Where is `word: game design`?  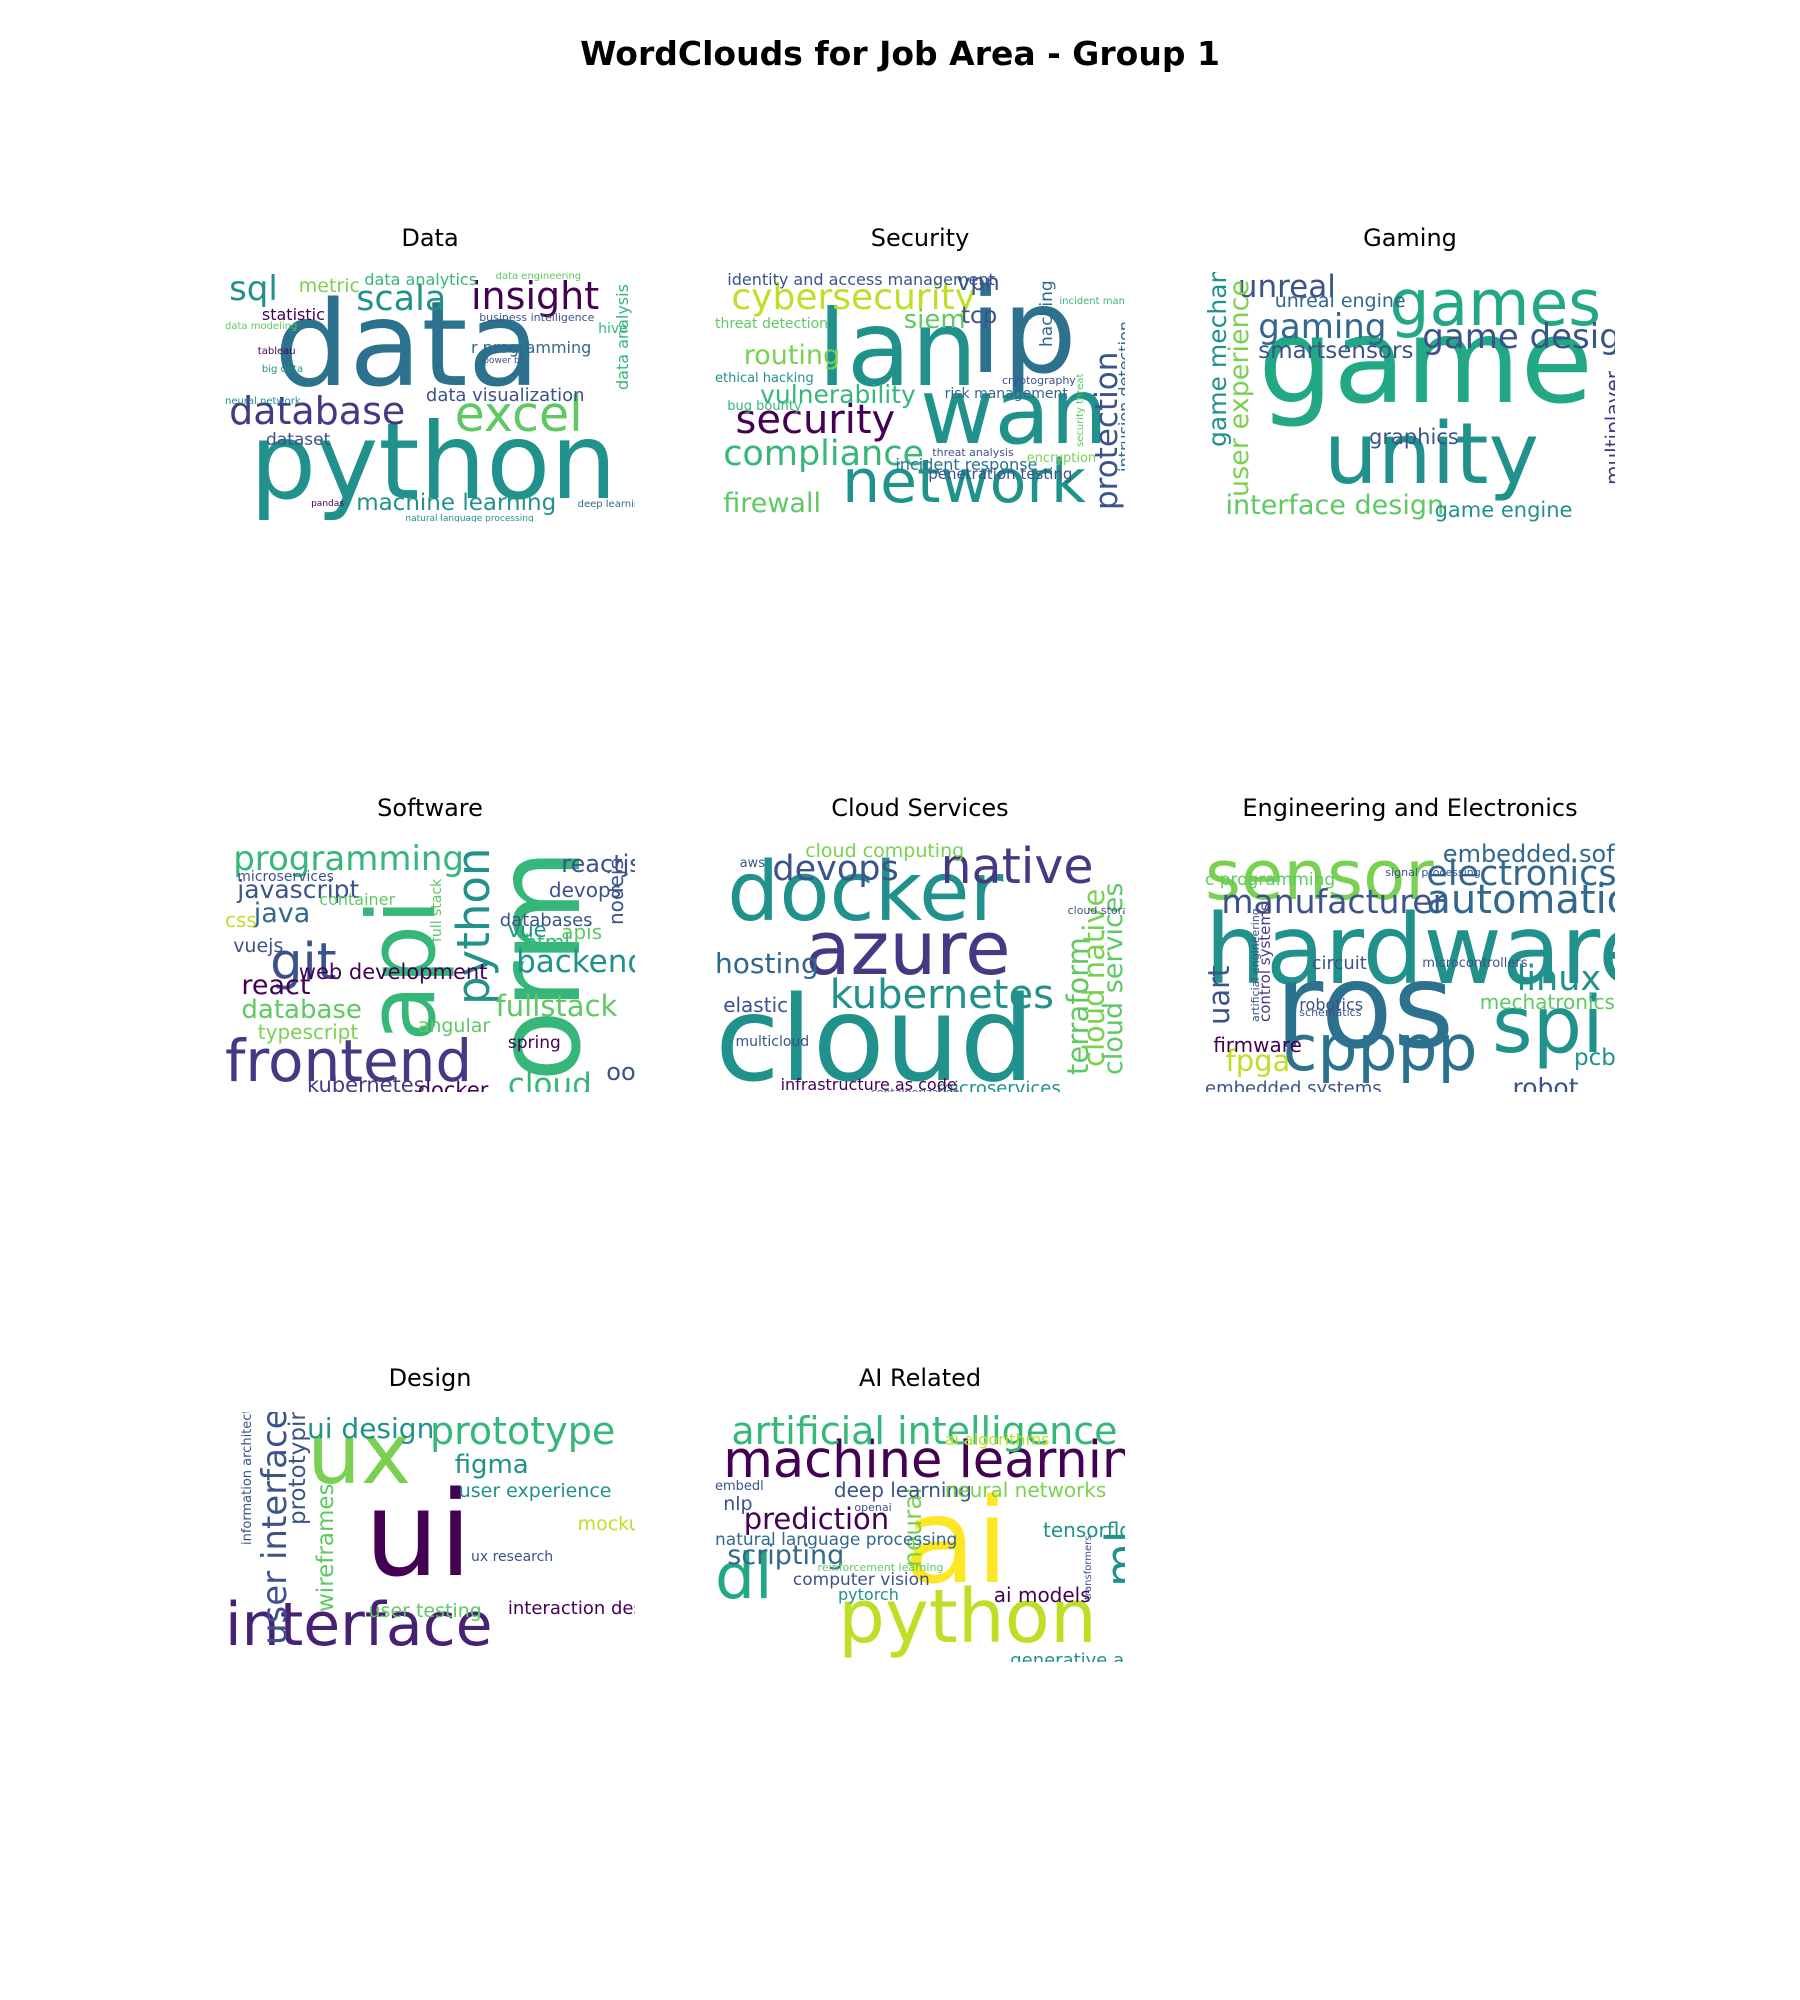 word: game design is located at coordinates (1518, 337).